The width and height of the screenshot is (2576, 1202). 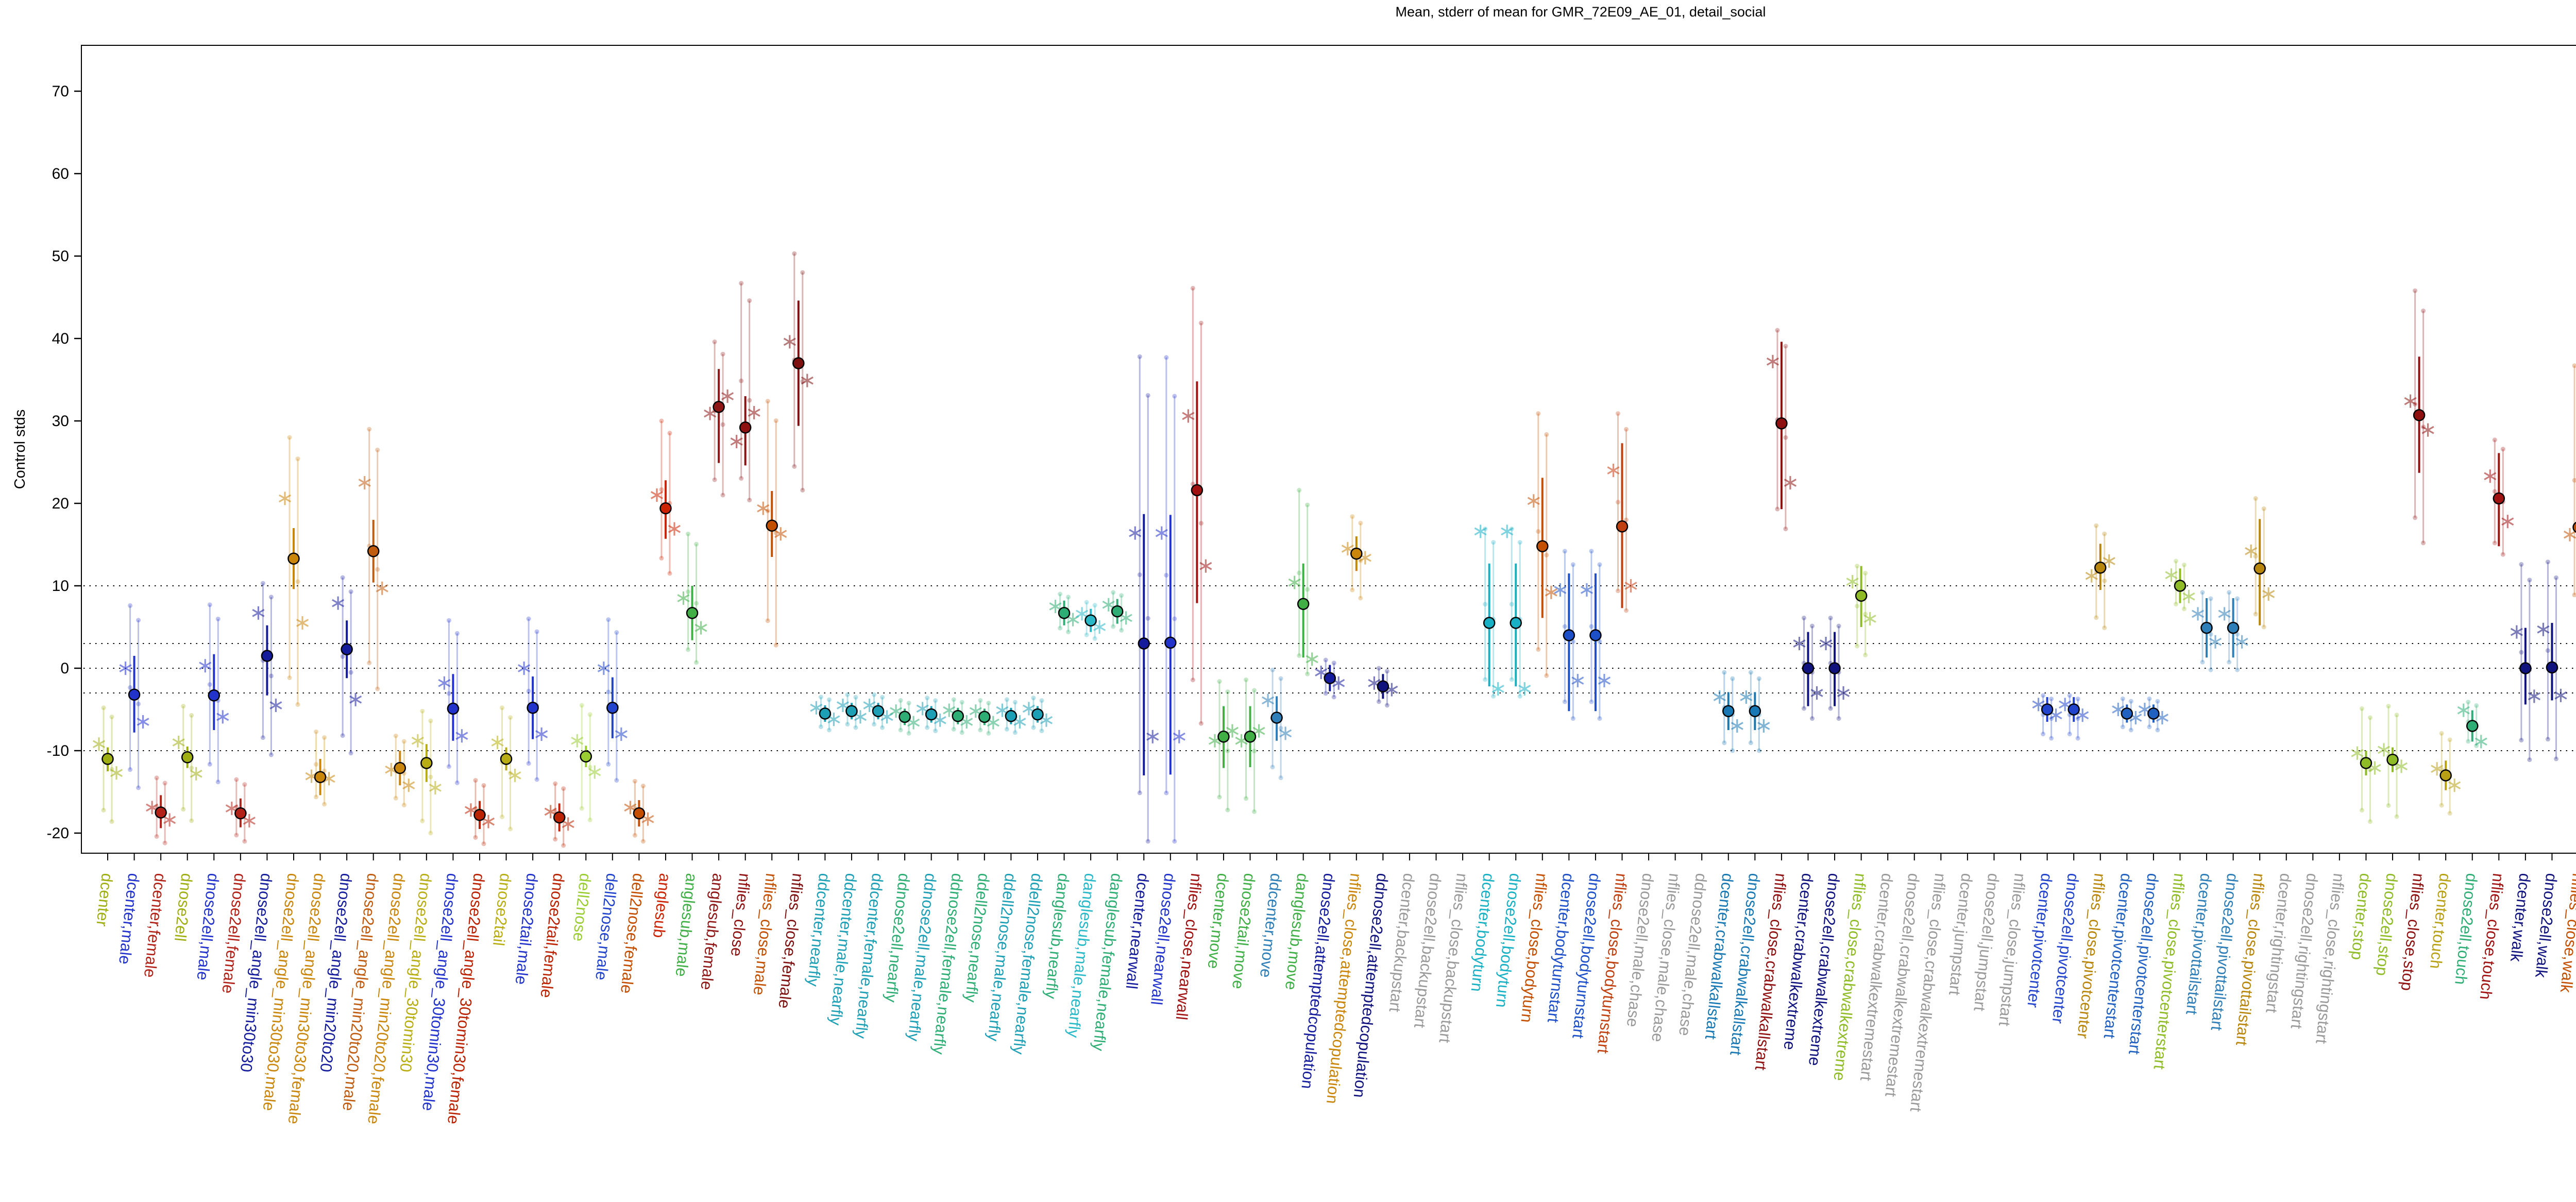 What do you see at coordinates (1244, 931) in the screenshot?
I see `x-tick-label: dnose2tail,move` at bounding box center [1244, 931].